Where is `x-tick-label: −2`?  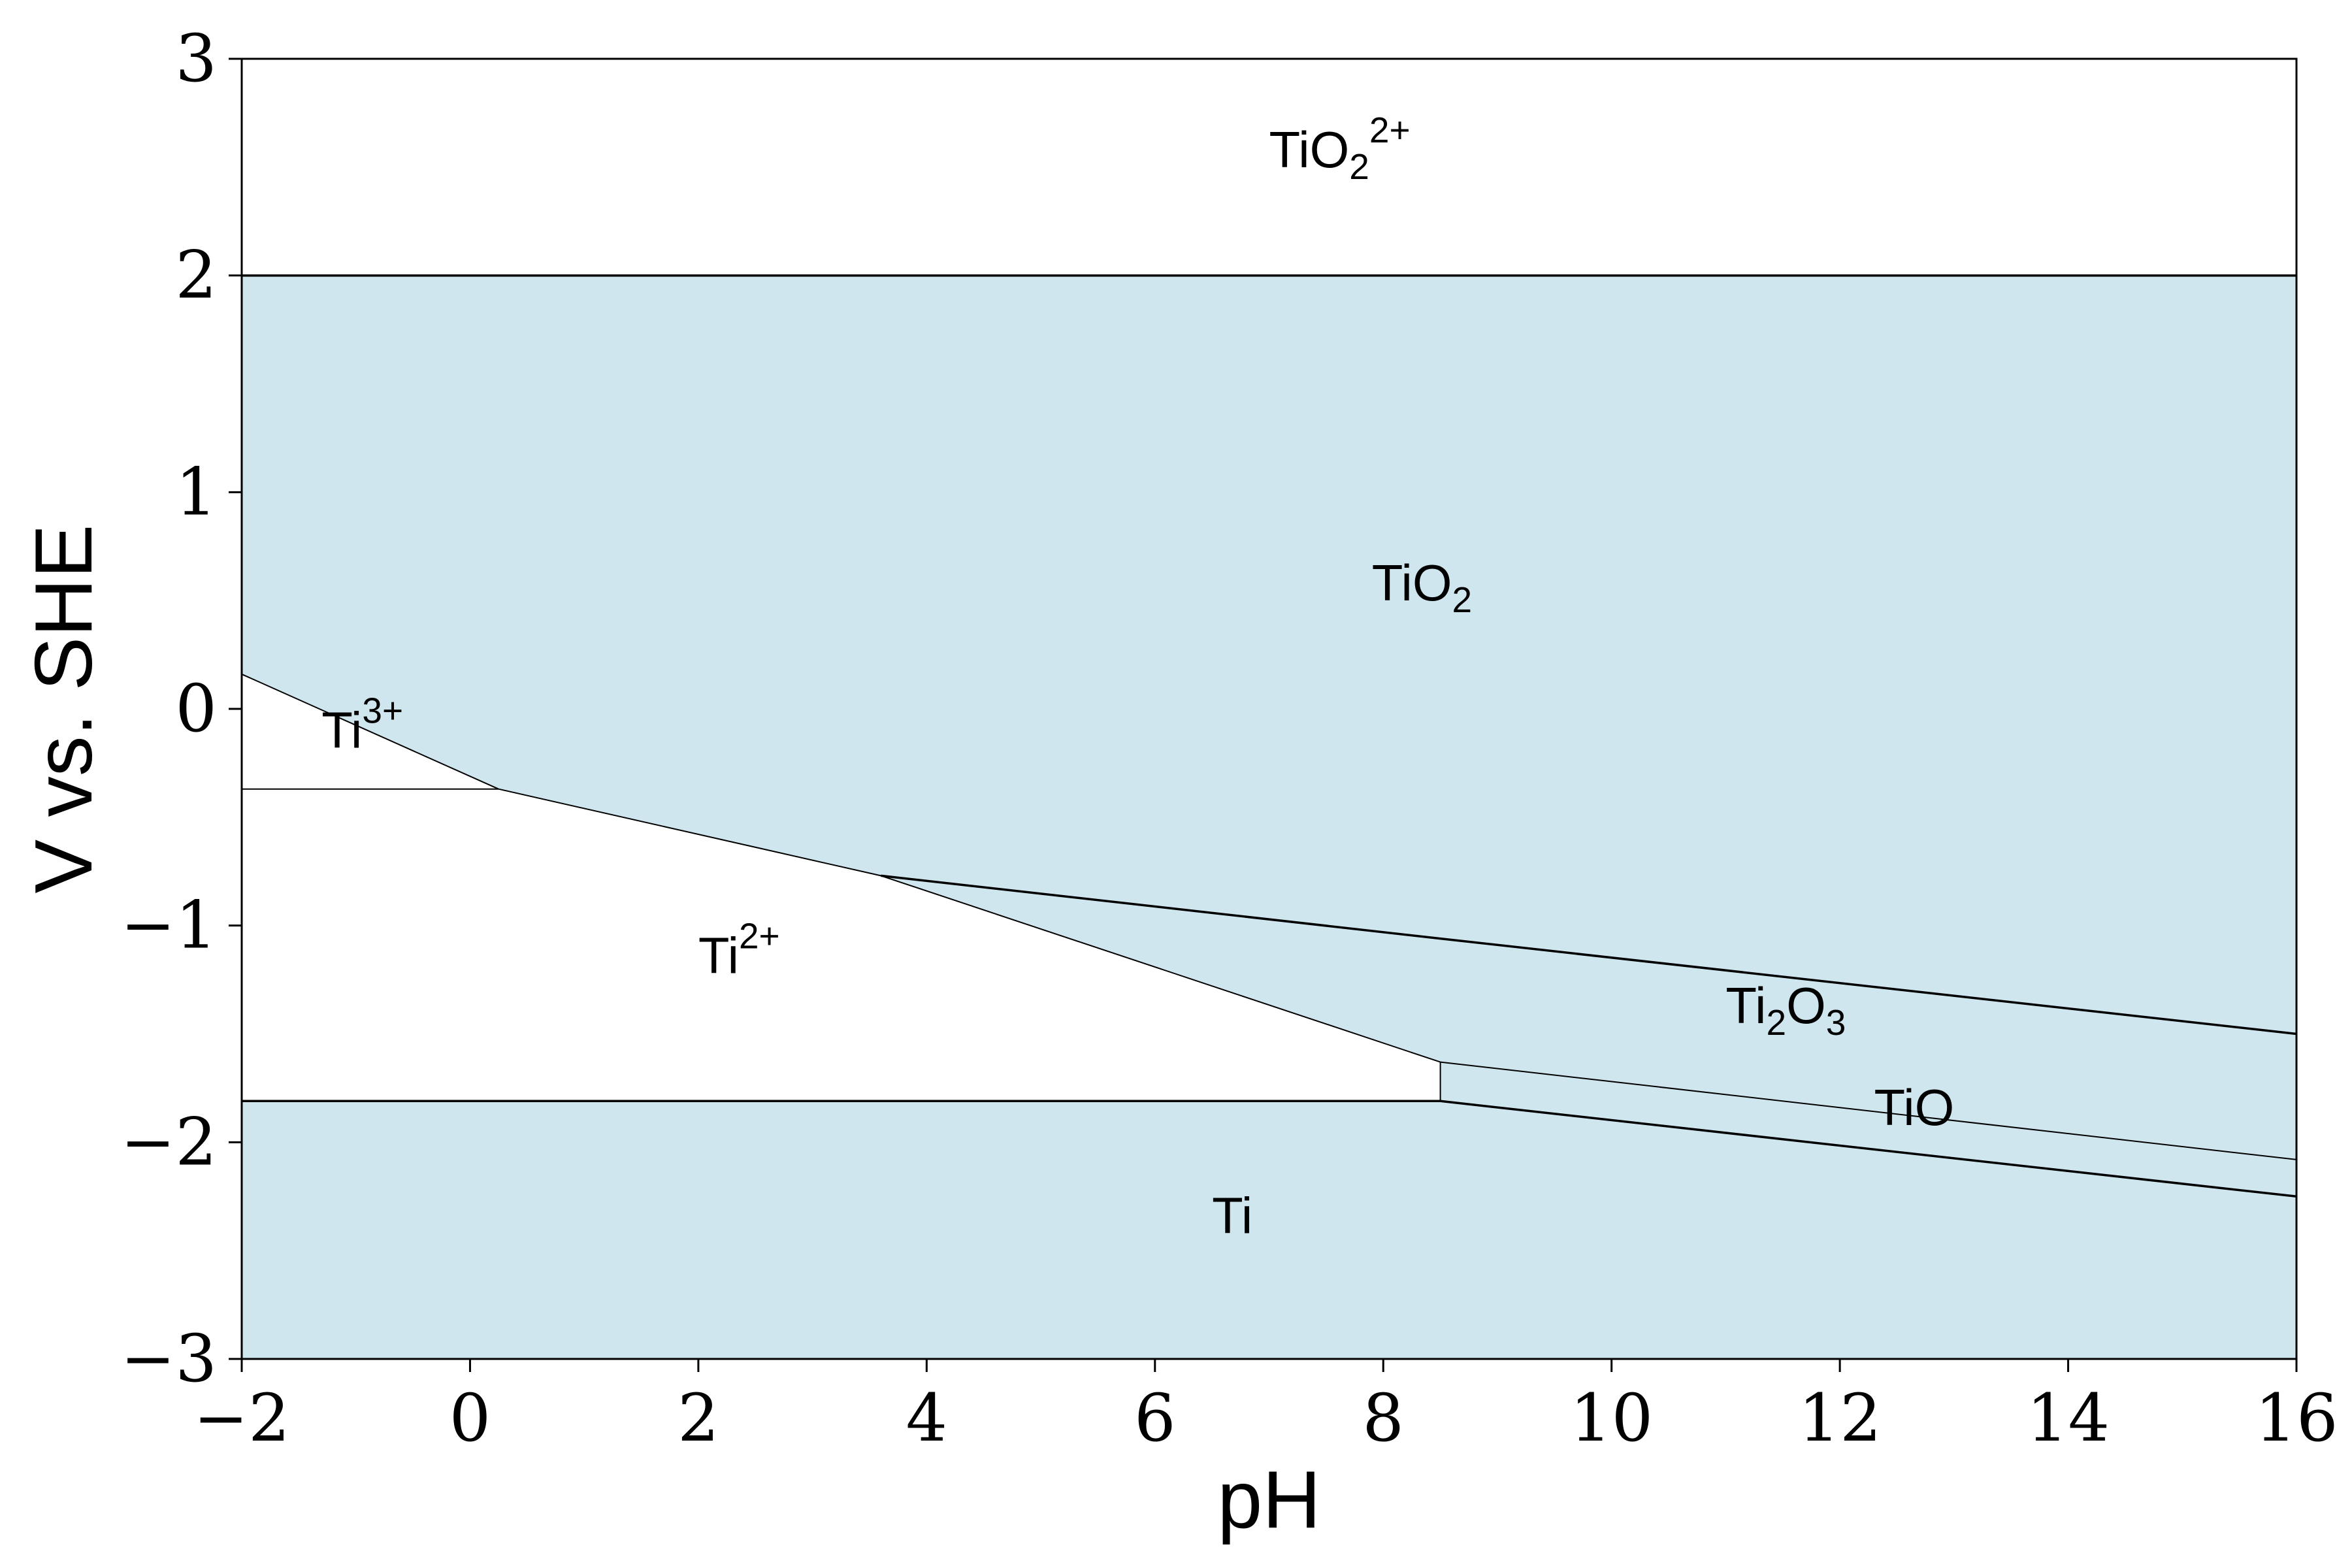 x-tick-label: −2 is located at coordinates (241, 1418).